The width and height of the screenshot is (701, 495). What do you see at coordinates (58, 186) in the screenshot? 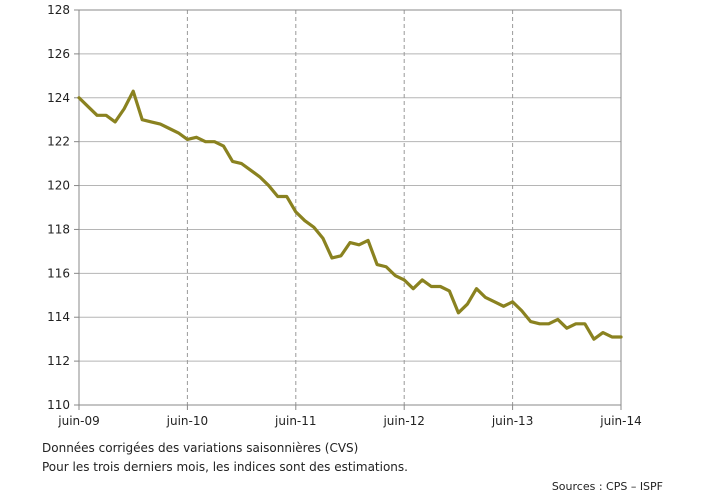
I see `y-tick-label: 120` at bounding box center [58, 186].